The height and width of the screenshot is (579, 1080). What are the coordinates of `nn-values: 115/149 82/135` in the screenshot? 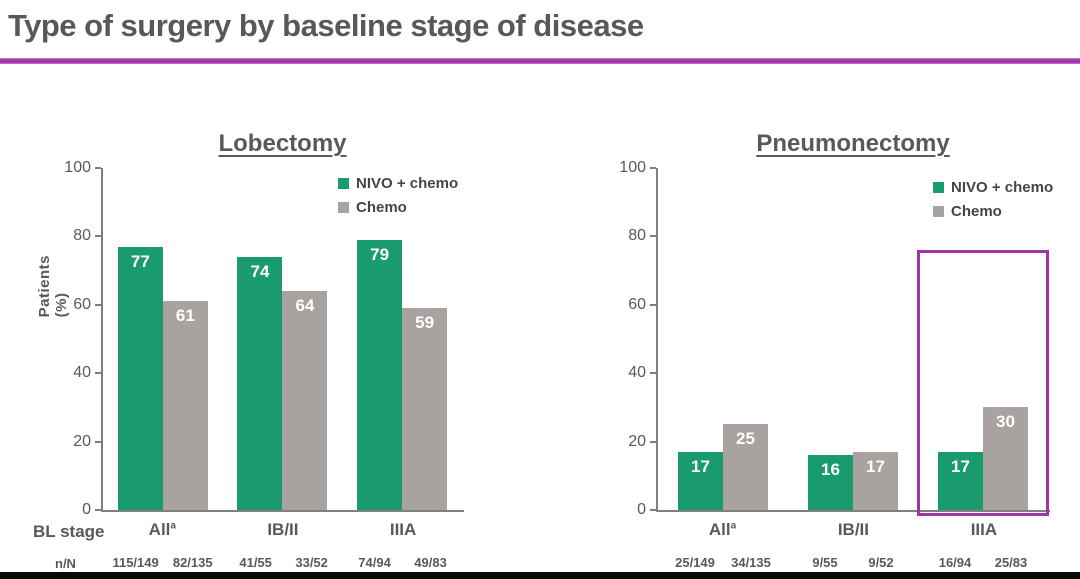 It's located at (163, 562).